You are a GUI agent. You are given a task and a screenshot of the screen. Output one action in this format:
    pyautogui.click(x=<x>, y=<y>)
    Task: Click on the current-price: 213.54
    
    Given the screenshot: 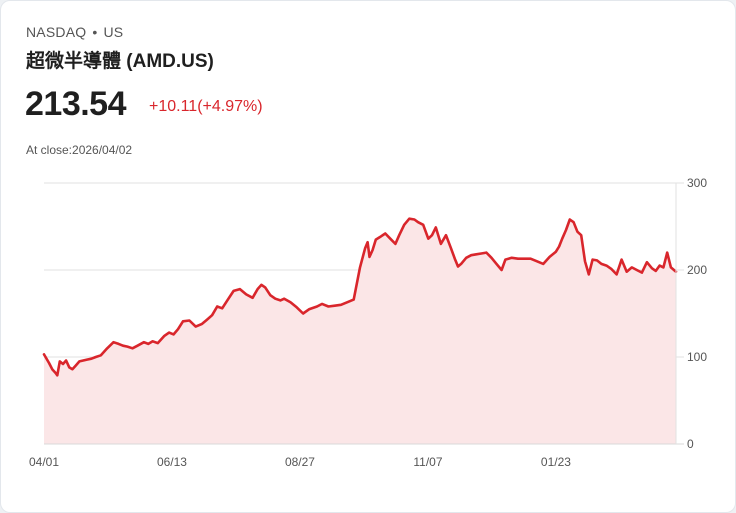 What is the action you would take?
    pyautogui.click(x=76, y=104)
    